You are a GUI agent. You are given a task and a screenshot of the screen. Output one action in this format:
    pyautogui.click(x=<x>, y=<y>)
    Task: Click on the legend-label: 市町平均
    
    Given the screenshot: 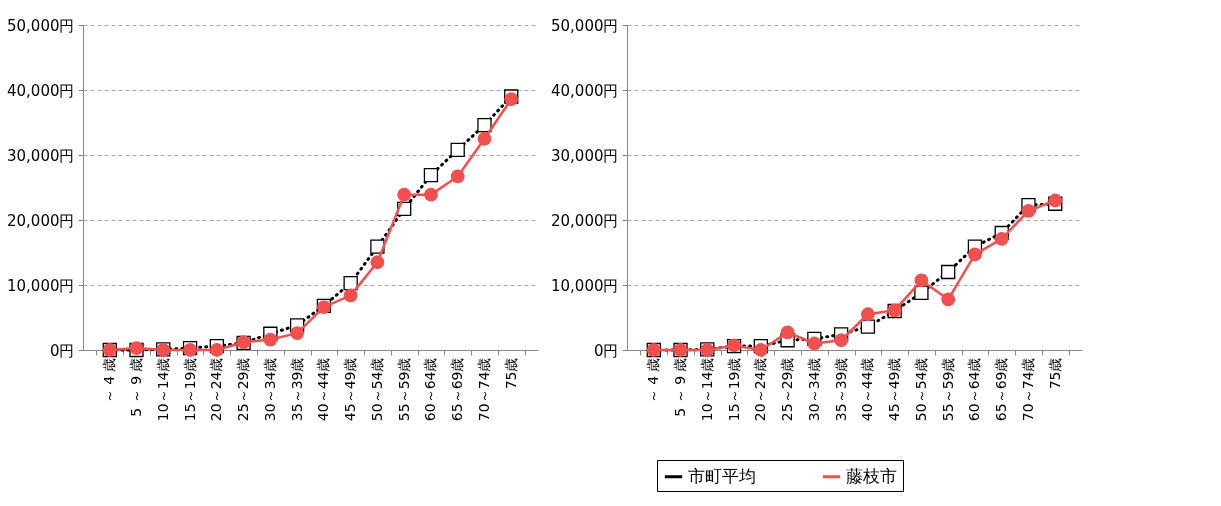 What is the action you would take?
    pyautogui.click(x=722, y=475)
    